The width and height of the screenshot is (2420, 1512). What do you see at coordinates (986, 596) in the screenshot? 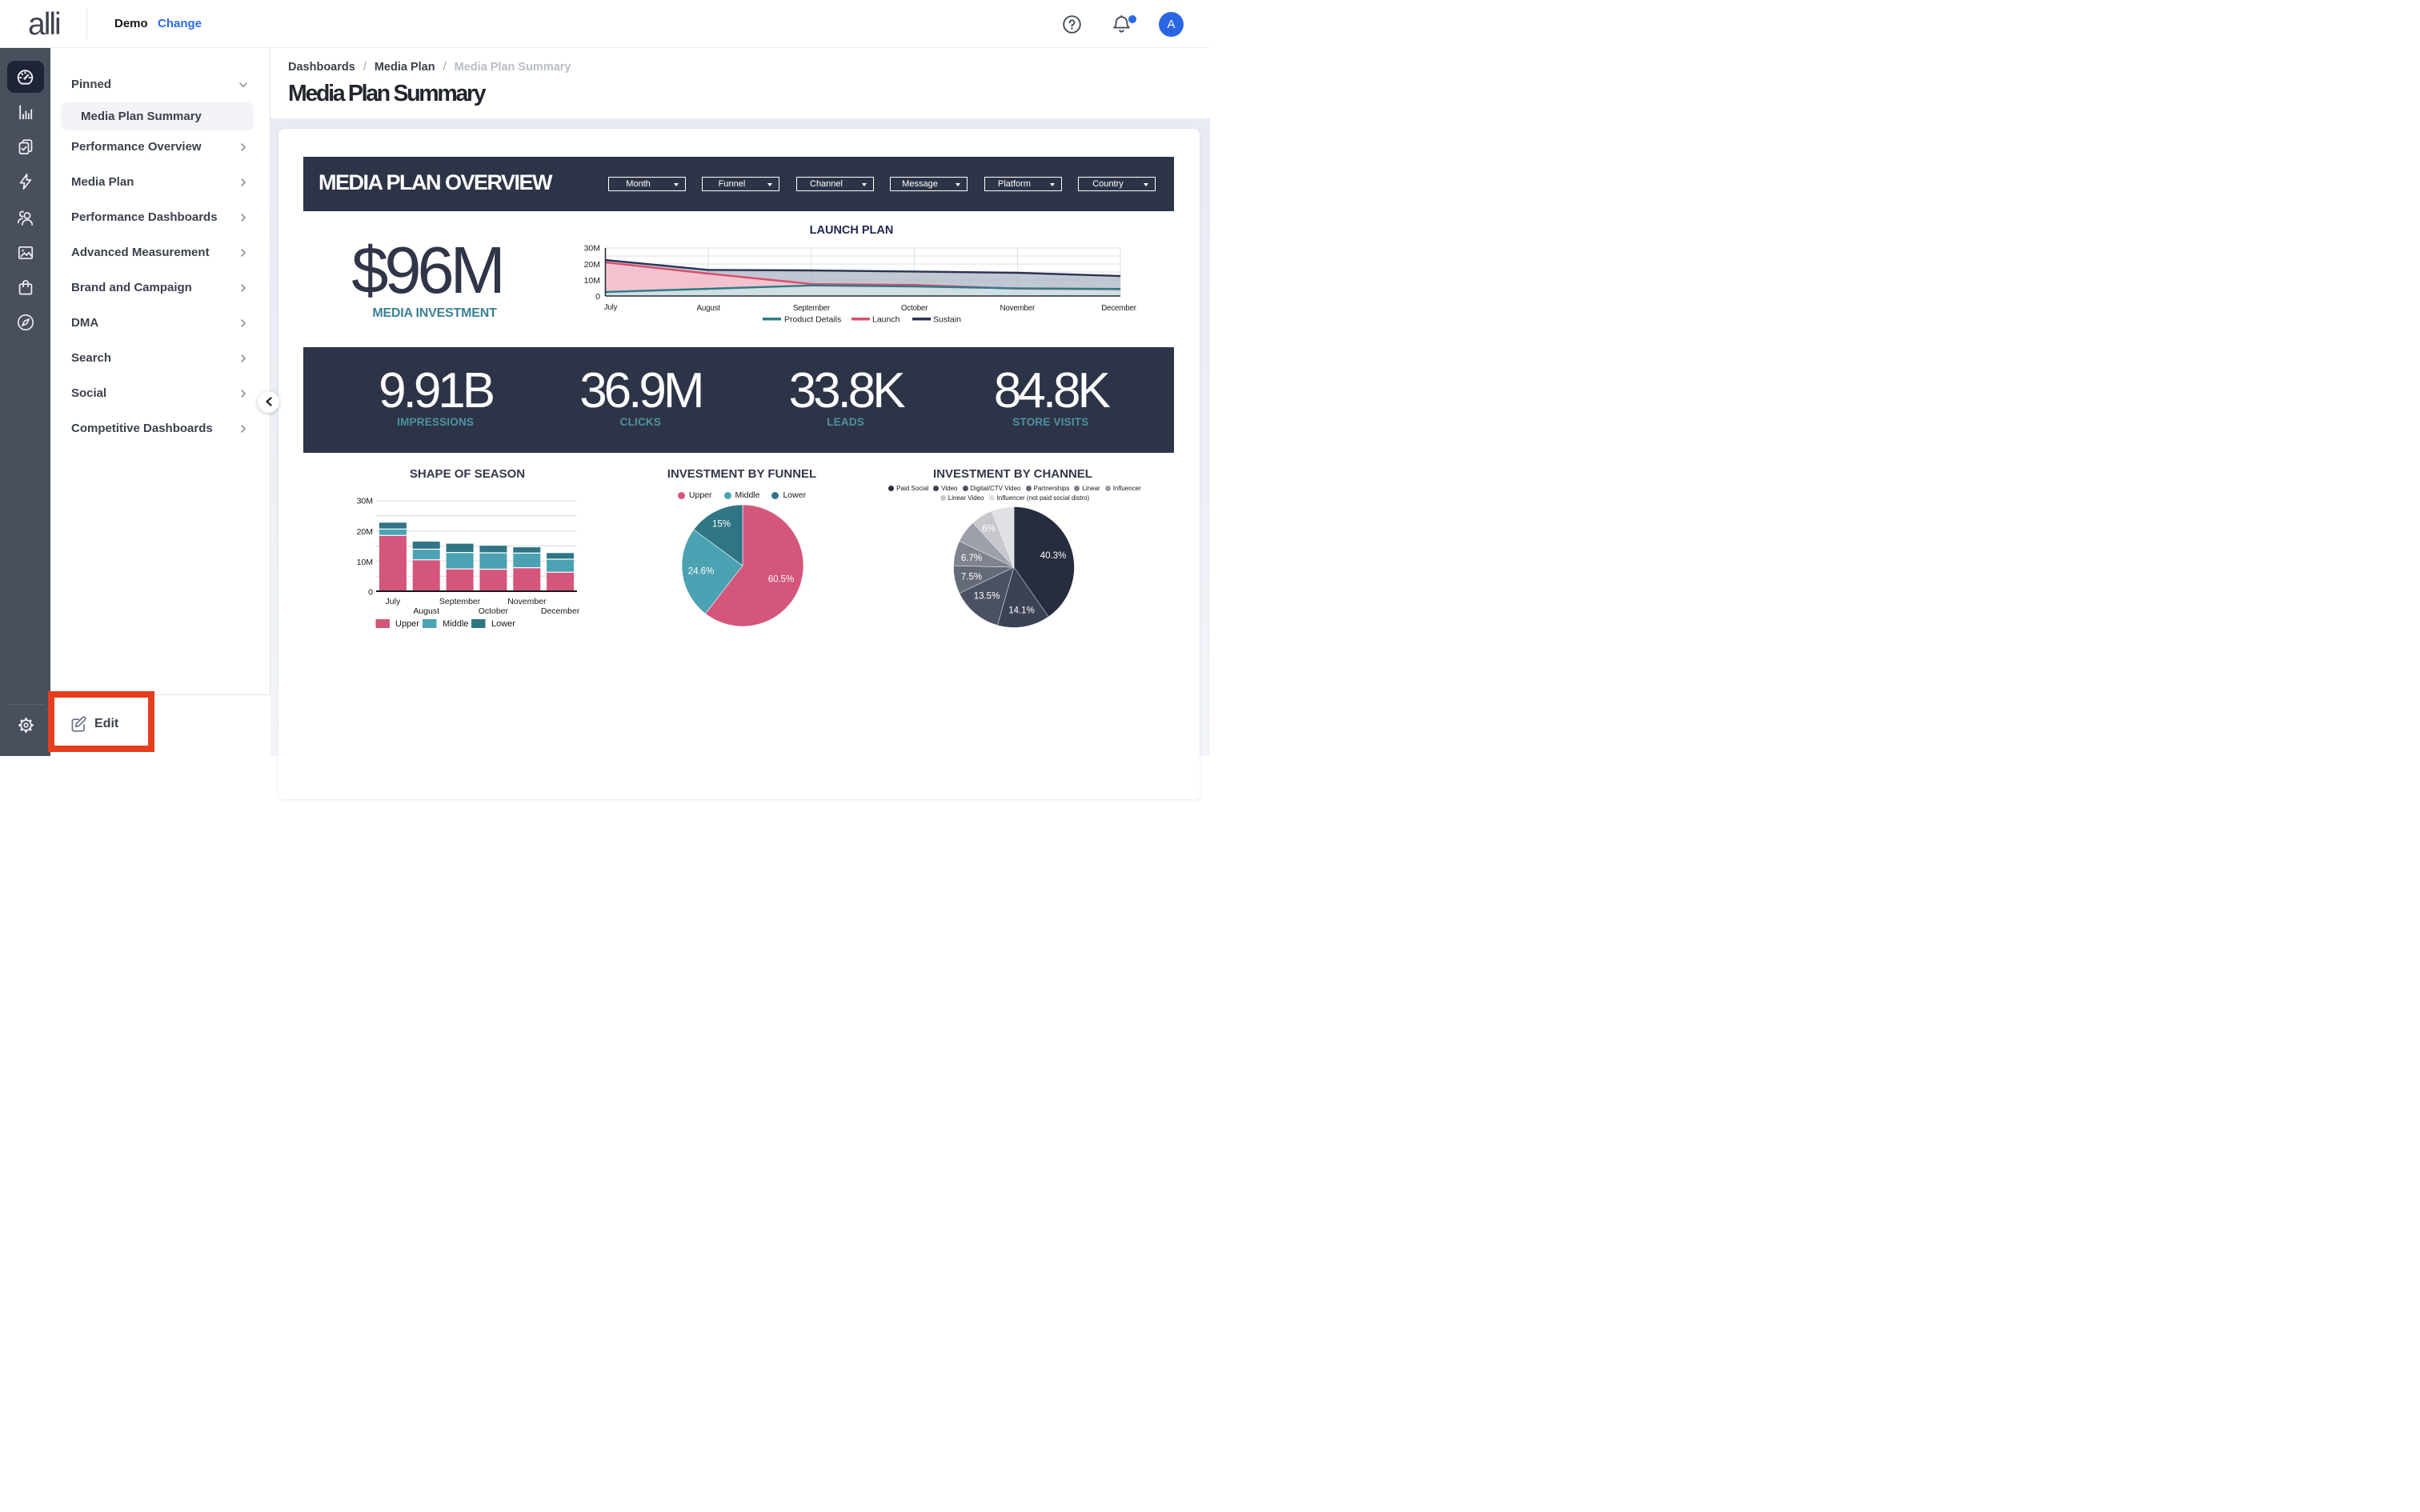
I see `svg-text: 13.5%` at bounding box center [986, 596].